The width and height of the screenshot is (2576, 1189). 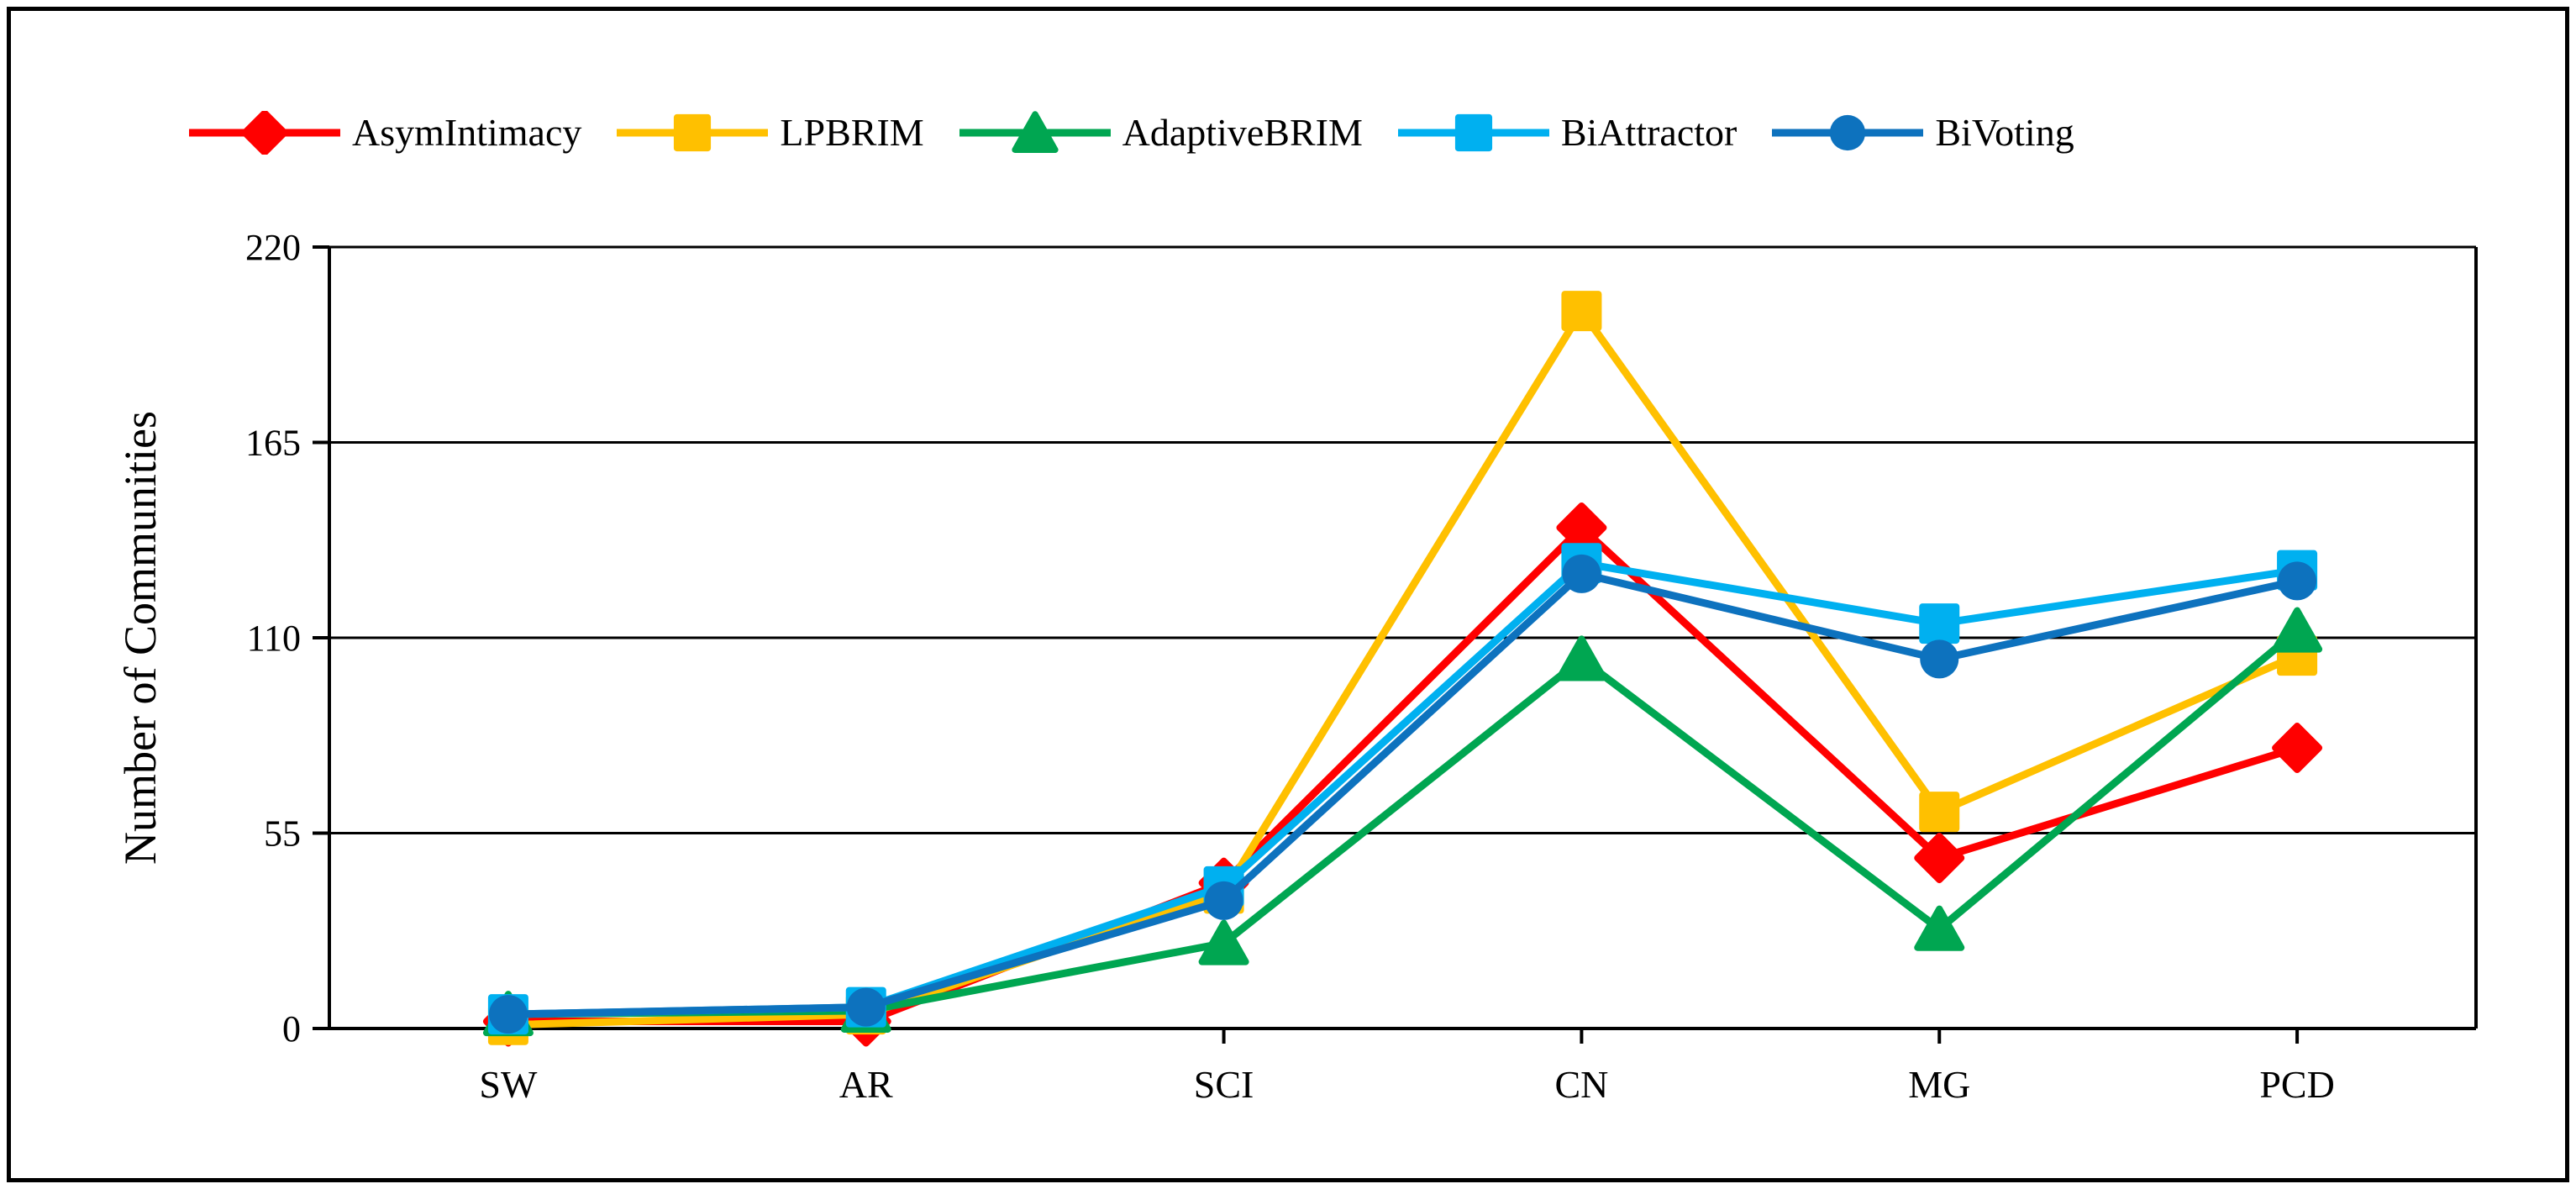 I want to click on y-tick-label: 220, so click(x=273, y=247).